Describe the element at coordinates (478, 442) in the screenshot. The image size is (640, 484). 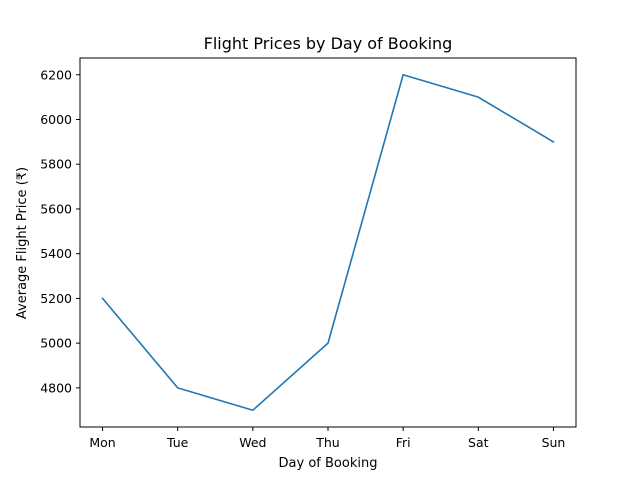
I see `x-tick-label: Sat` at that location.